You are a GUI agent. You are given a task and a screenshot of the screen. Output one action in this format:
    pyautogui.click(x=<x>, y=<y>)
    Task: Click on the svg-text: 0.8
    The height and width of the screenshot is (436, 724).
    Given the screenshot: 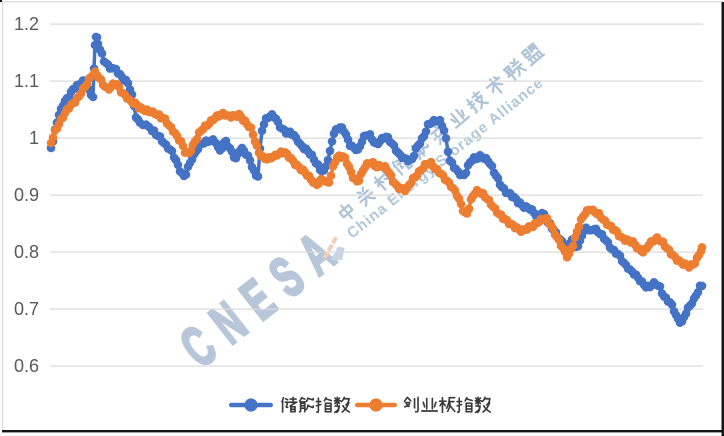 What is the action you would take?
    pyautogui.click(x=26, y=252)
    